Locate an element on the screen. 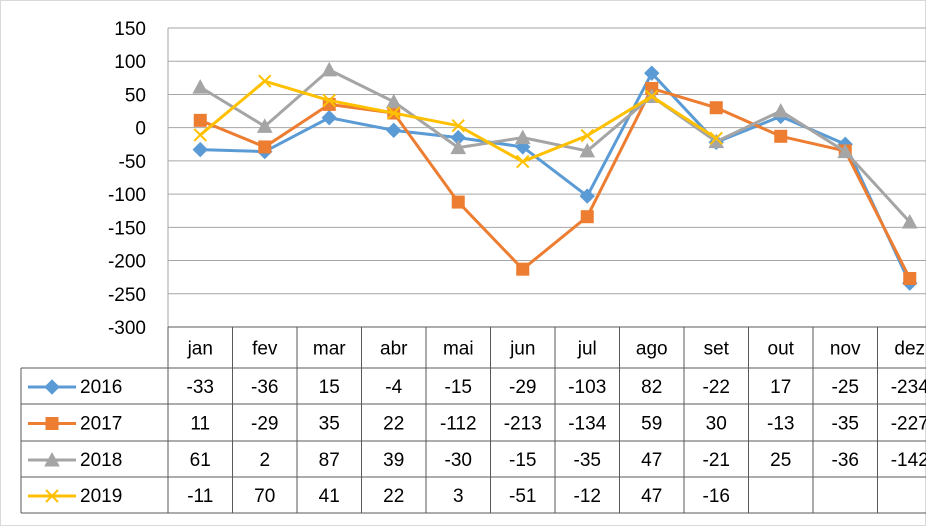 The width and height of the screenshot is (926, 526). table-value: 82 is located at coordinates (651, 387).